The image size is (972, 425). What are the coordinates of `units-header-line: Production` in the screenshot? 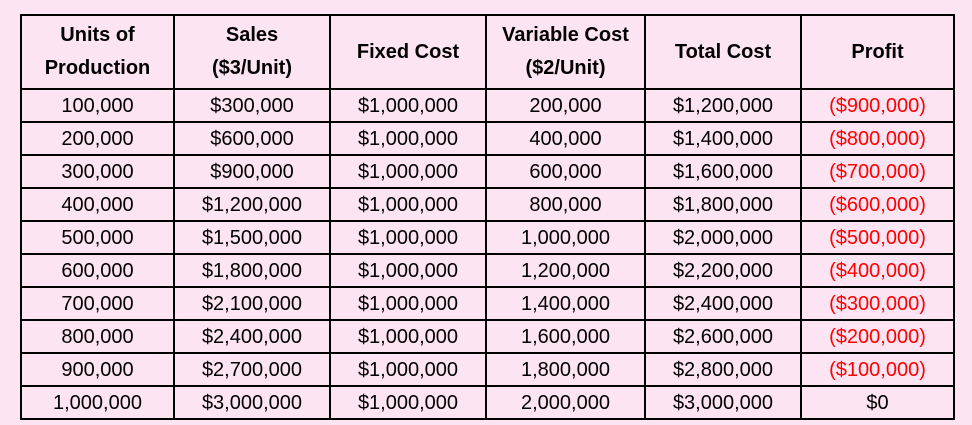 It's located at (97, 68).